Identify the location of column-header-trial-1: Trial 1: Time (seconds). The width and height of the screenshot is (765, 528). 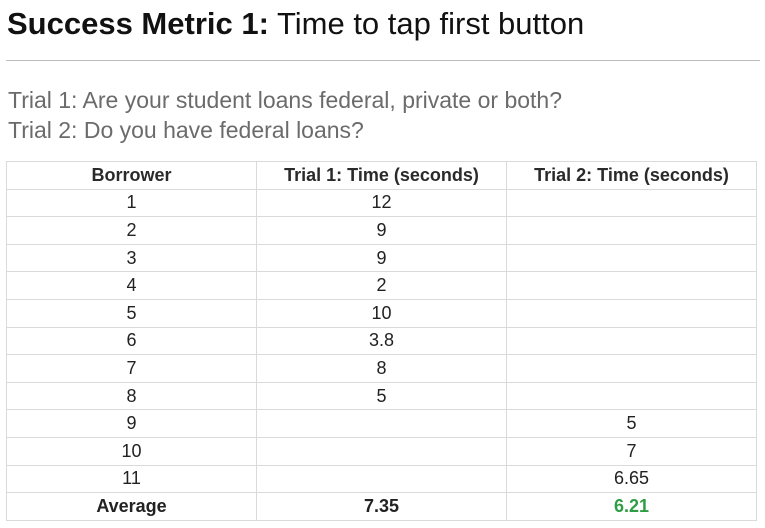
(381, 175).